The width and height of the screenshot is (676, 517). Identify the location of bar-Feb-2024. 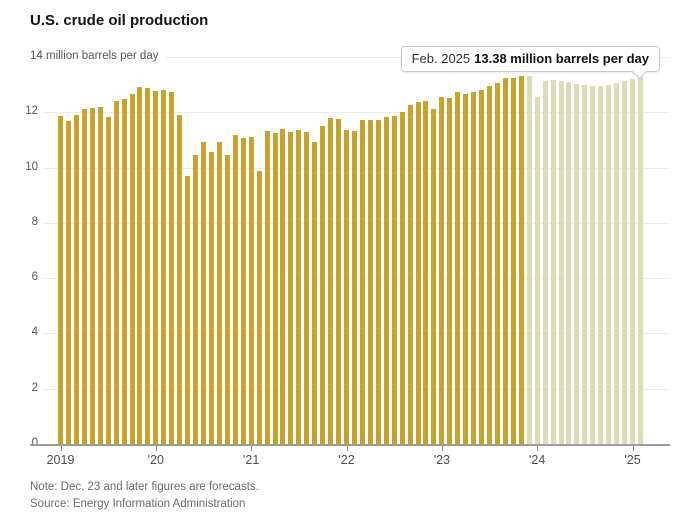
(545, 262).